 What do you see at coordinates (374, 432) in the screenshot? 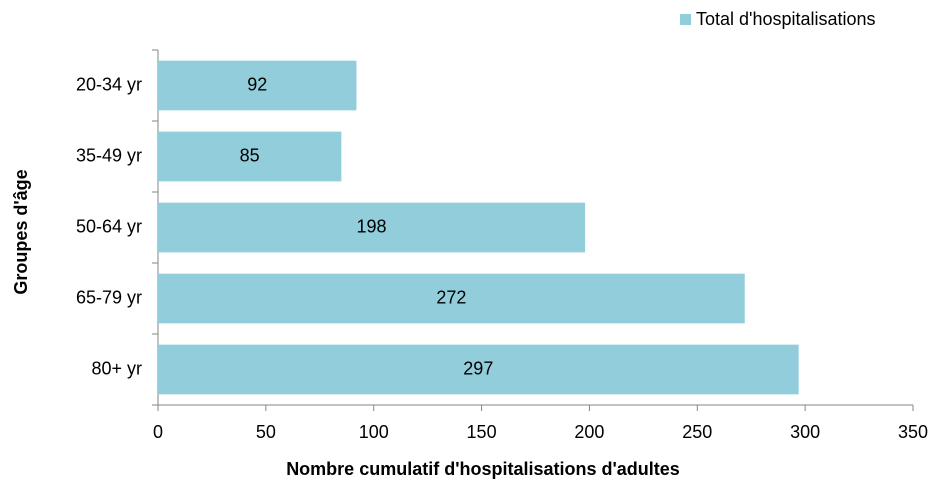
I see `x-tick-label: 100` at bounding box center [374, 432].